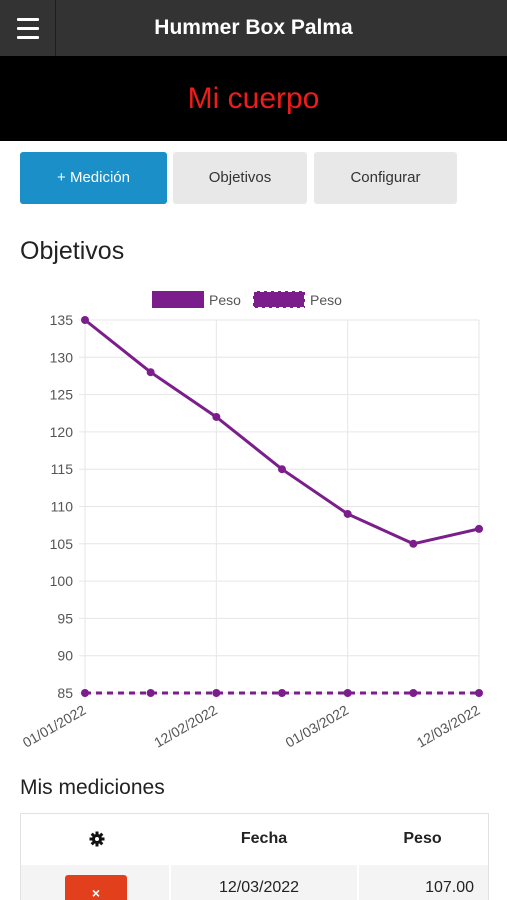 Image resolution: width=507 pixels, height=900 pixels. I want to click on close-icon: ×, so click(96, 892).